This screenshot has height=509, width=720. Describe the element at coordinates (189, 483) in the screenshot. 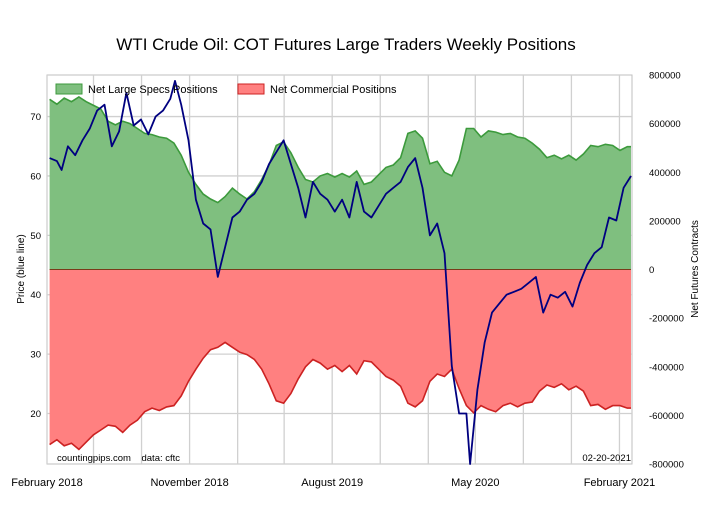

I see `x-tick-label: November 2018` at that location.